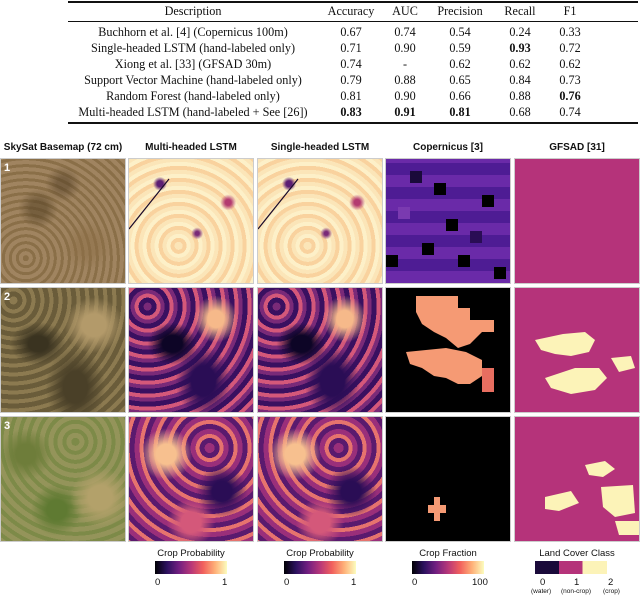 Image resolution: width=640 pixels, height=595 pixels. What do you see at coordinates (193, 11) in the screenshot?
I see `header-description: Description` at bounding box center [193, 11].